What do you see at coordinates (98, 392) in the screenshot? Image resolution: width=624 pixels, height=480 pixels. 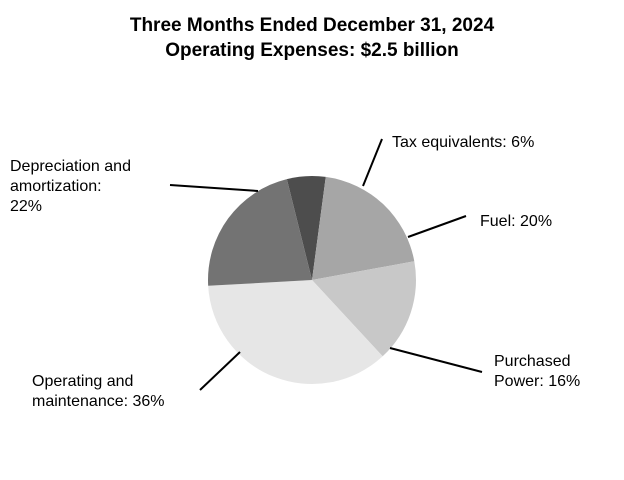 I see `slice-label: Operating and maintenance: 36%` at bounding box center [98, 392].